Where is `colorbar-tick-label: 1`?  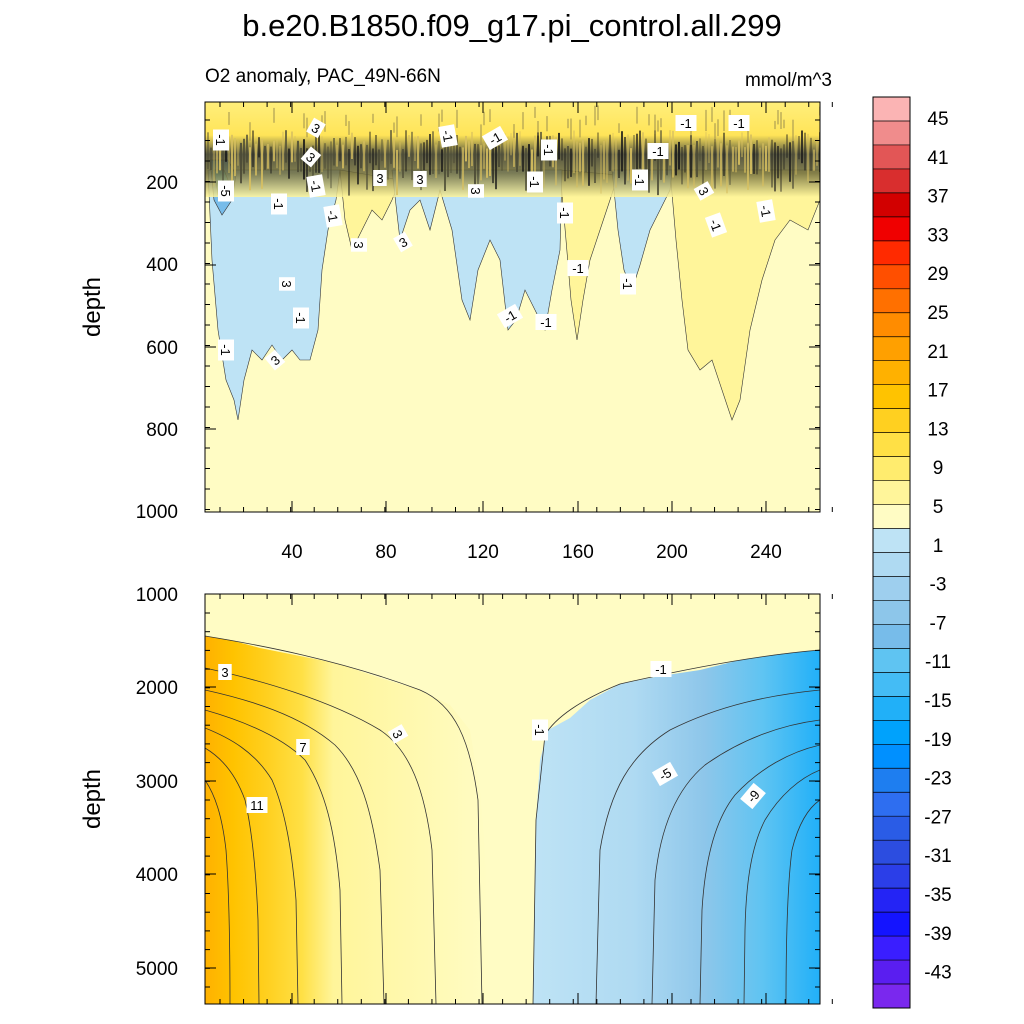 colorbar-tick-label: 1 is located at coordinates (938, 546).